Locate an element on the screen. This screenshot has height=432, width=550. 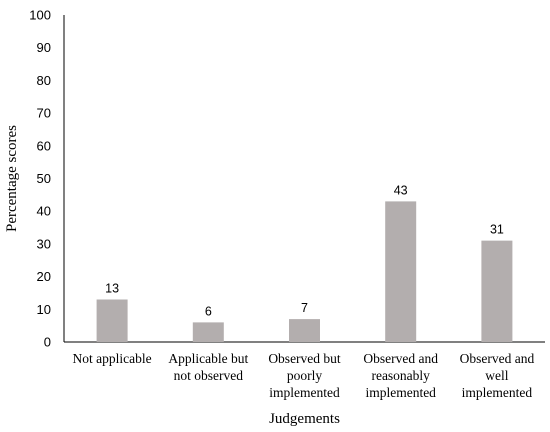
y-tick-label: 80 is located at coordinates (44, 80).